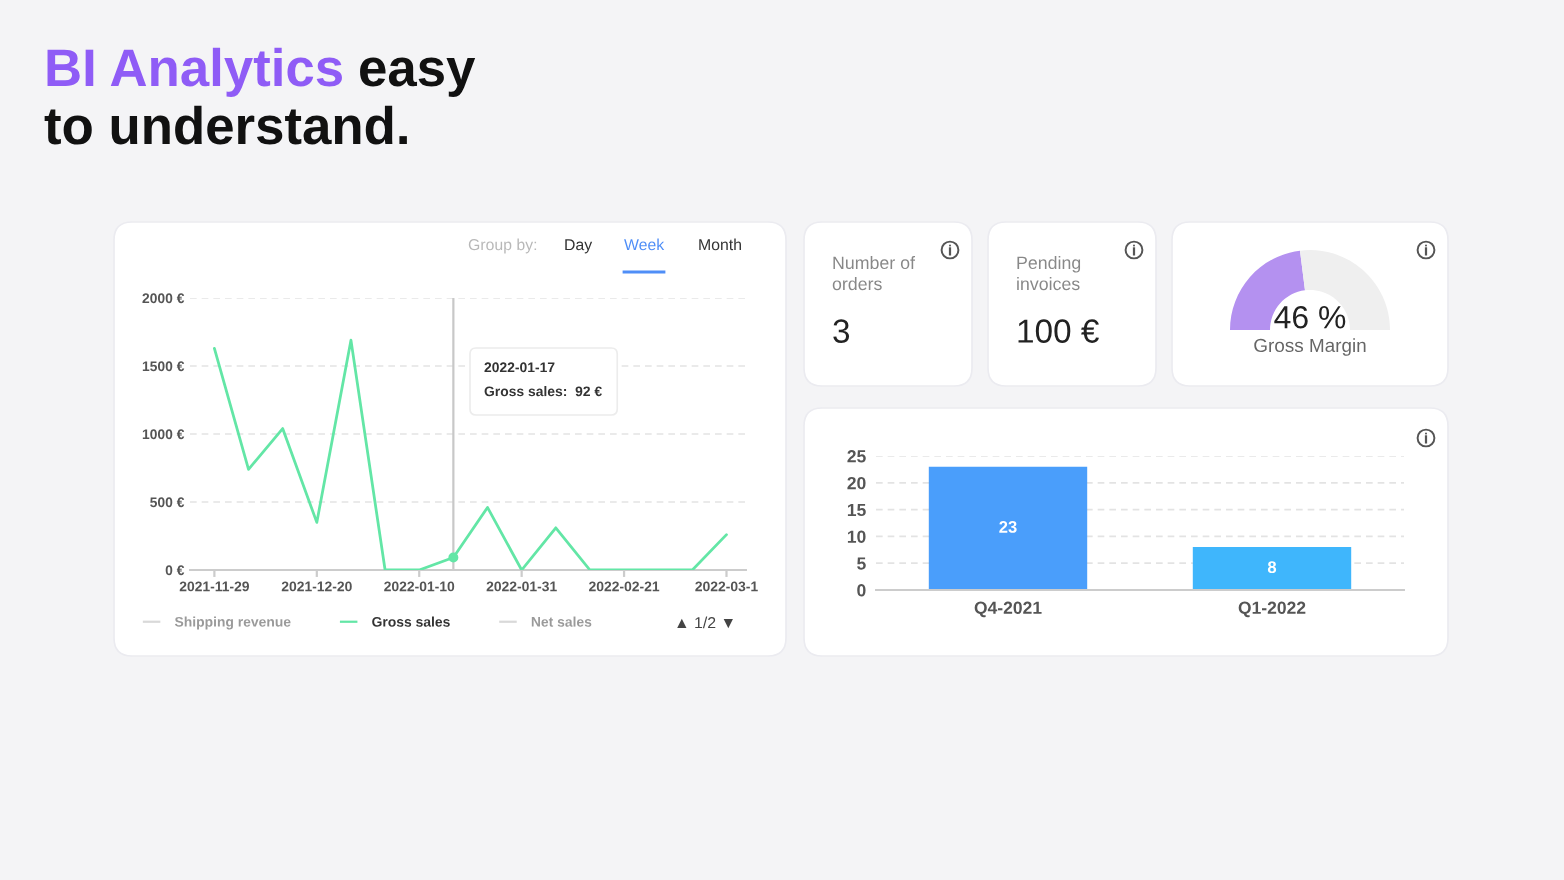  I want to click on text: 100 €, so click(1058, 331).